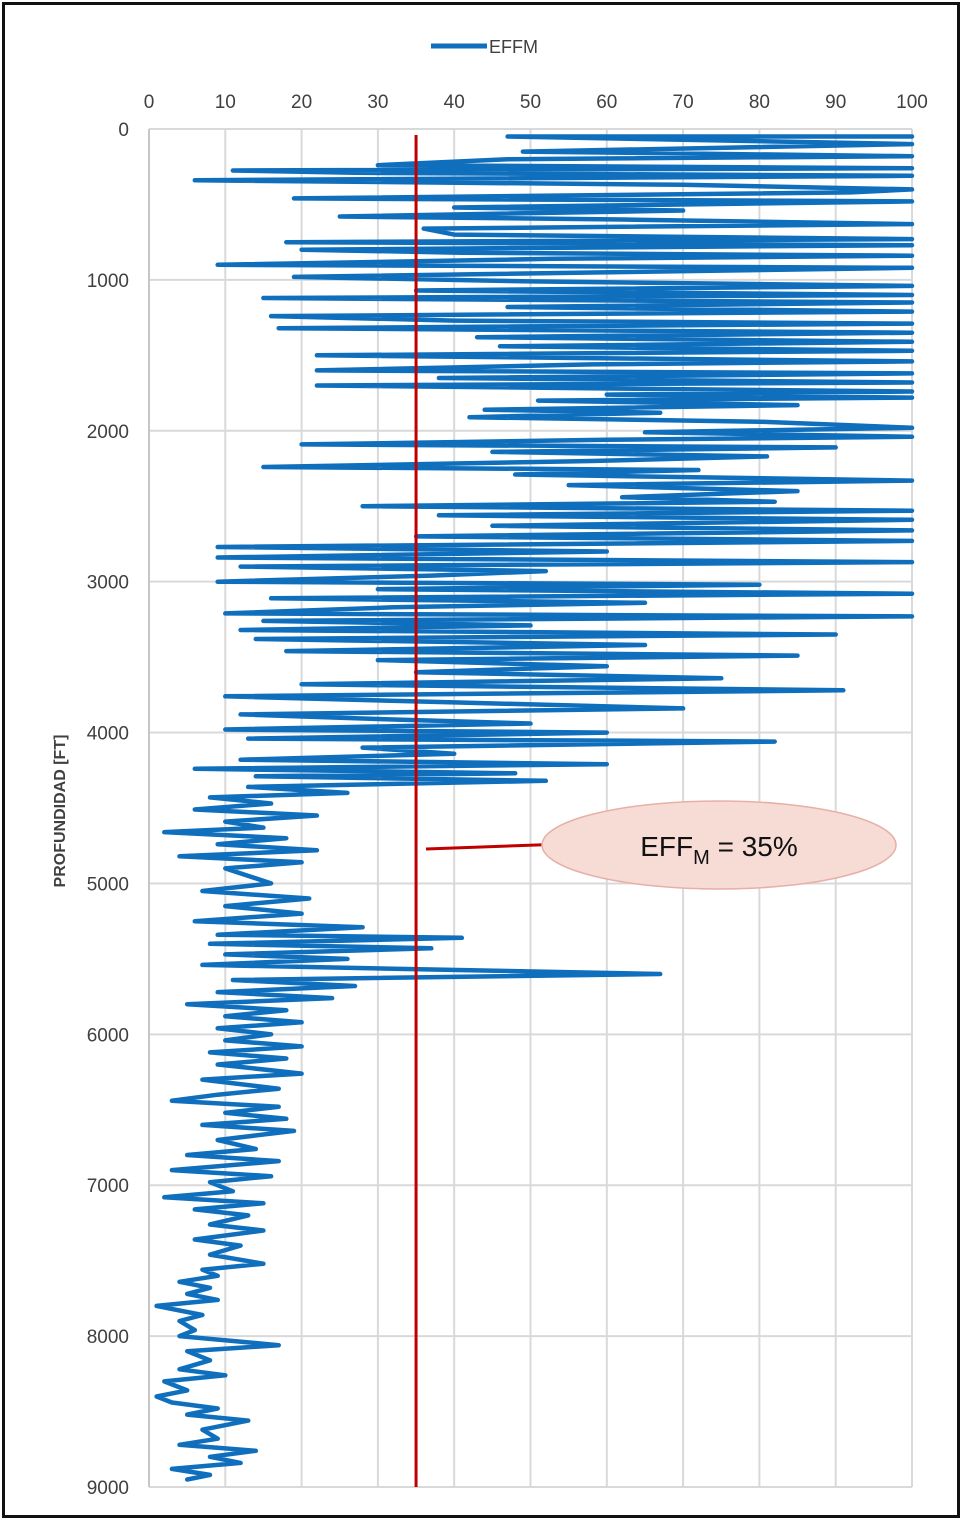 The height and width of the screenshot is (1518, 960). Describe the element at coordinates (60, 811) in the screenshot. I see `y-axis-title: PROFUNDIDAD [FT]` at that location.